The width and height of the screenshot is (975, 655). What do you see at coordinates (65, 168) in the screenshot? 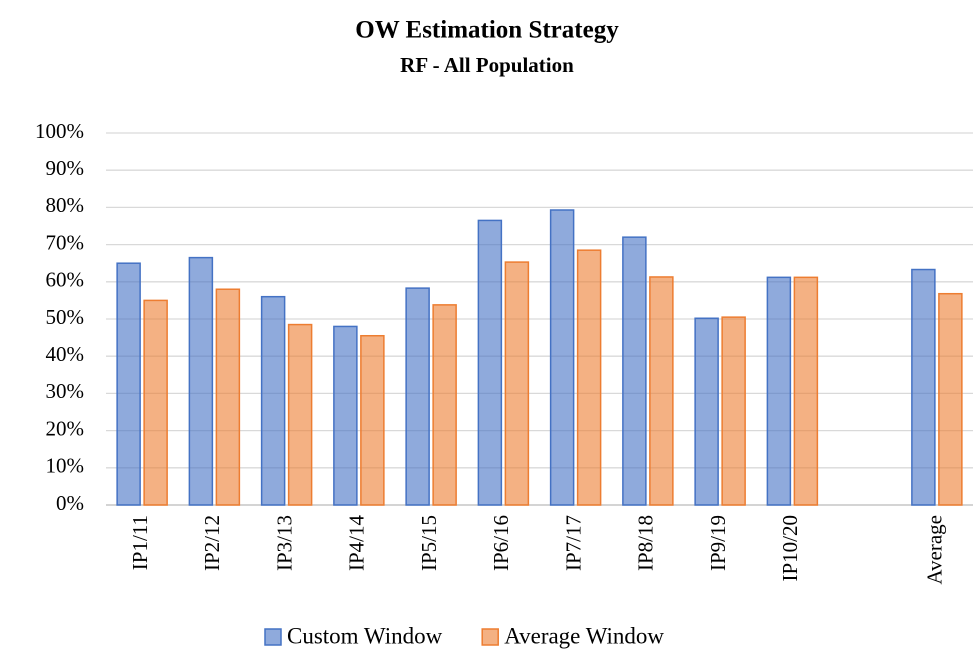
I see `y-tick-label: 90%` at bounding box center [65, 168].